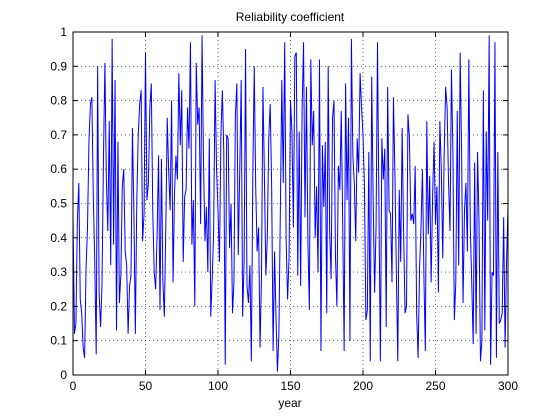 This screenshot has width=560, height=420. What do you see at coordinates (58, 135) in the screenshot?
I see `y-tick-label: 0.7` at bounding box center [58, 135].